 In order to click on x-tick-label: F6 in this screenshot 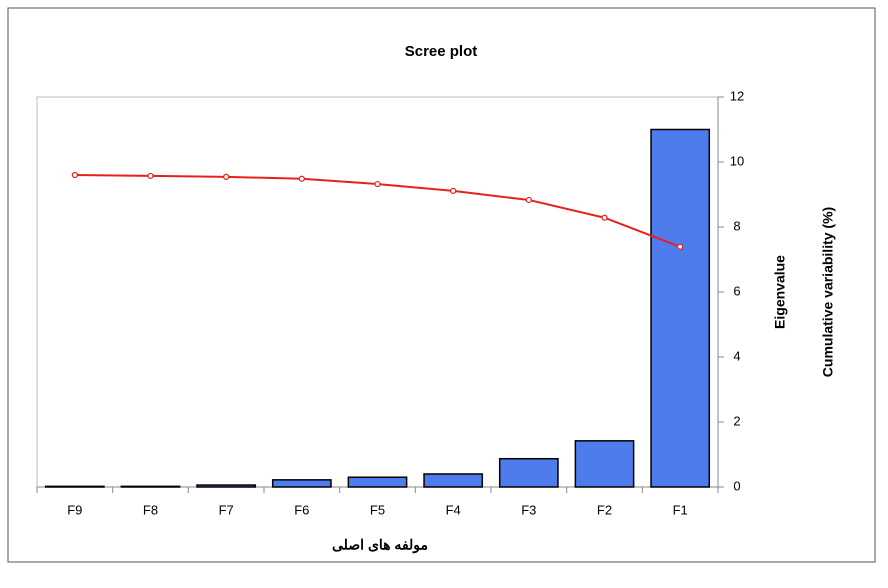, I will do `click(301, 509)`.